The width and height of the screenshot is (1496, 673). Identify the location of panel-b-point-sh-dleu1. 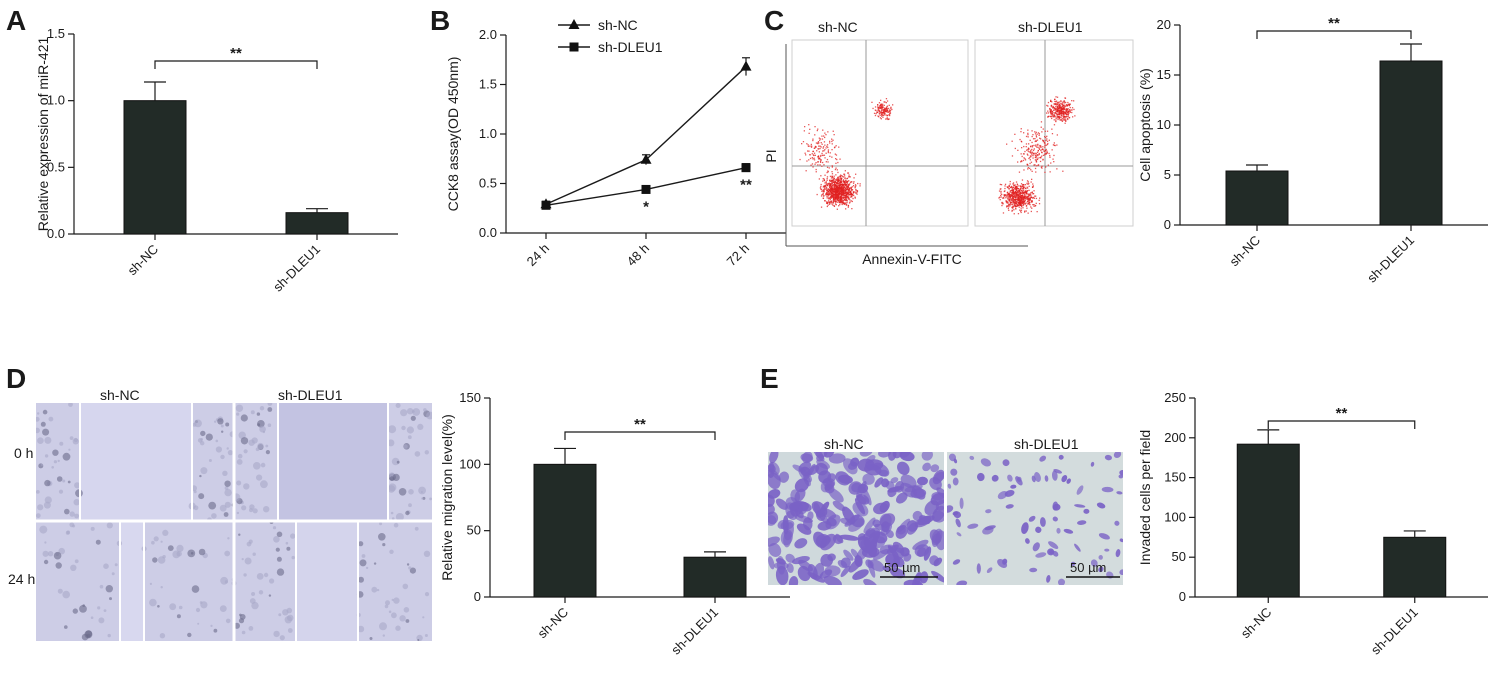
(546, 205).